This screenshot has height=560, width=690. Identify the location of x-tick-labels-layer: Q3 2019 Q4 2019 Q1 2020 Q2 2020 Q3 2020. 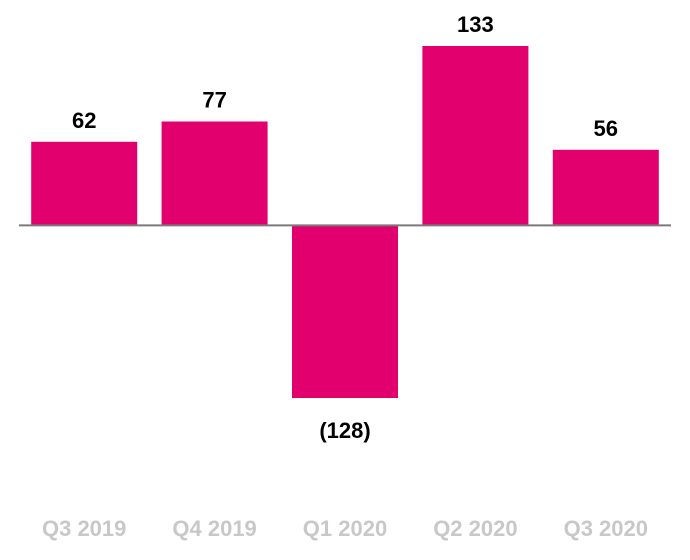
(345, 528).